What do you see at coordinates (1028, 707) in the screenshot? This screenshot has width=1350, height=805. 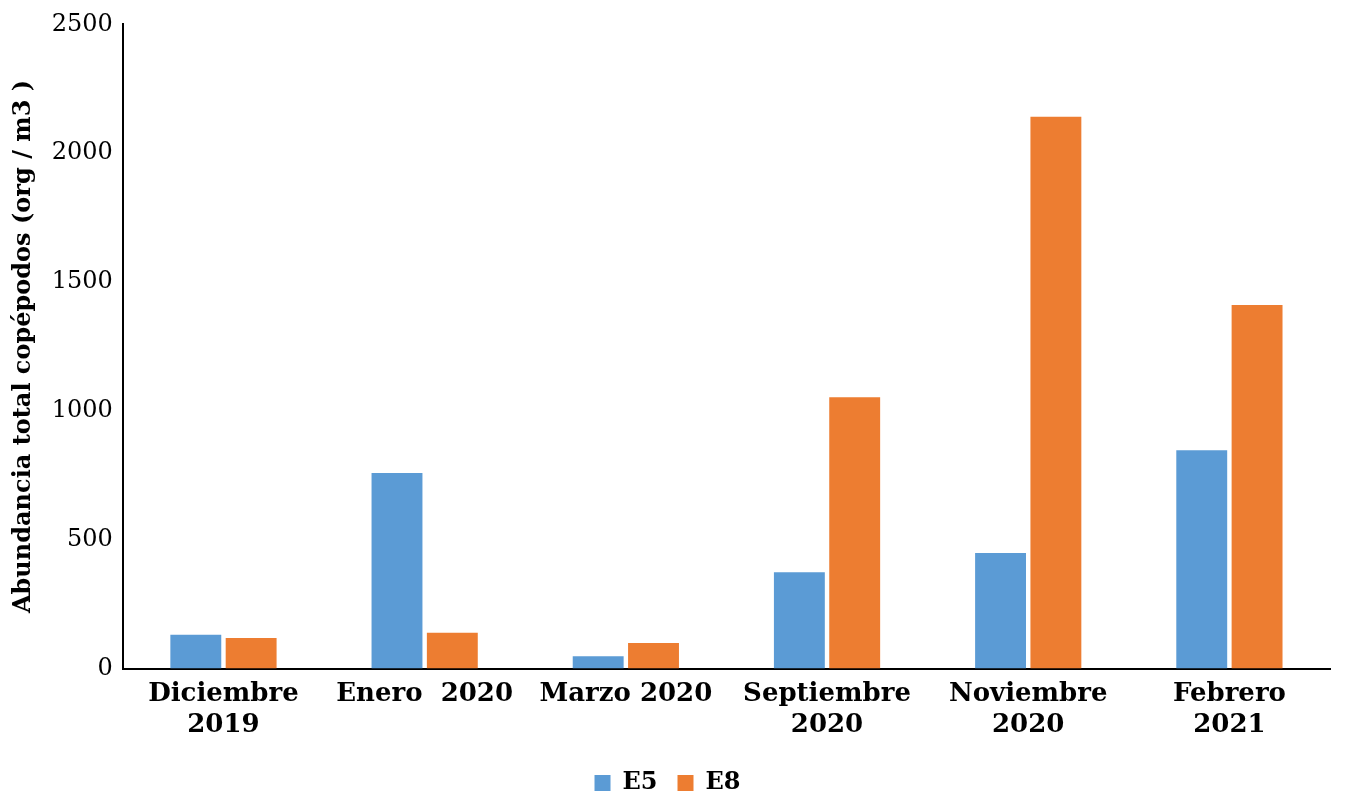 I see `x-tick-label: Noviembre 2020` at bounding box center [1028, 707].